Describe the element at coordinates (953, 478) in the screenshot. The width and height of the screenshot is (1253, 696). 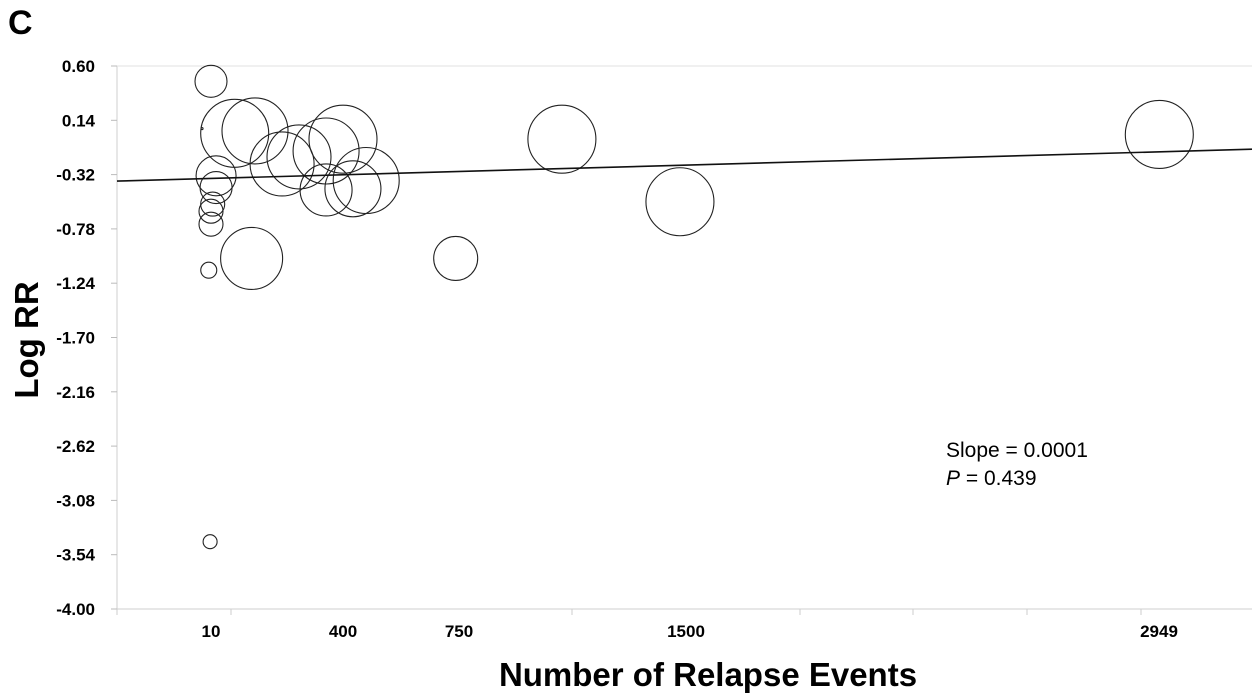
I see `p-label: P` at that location.